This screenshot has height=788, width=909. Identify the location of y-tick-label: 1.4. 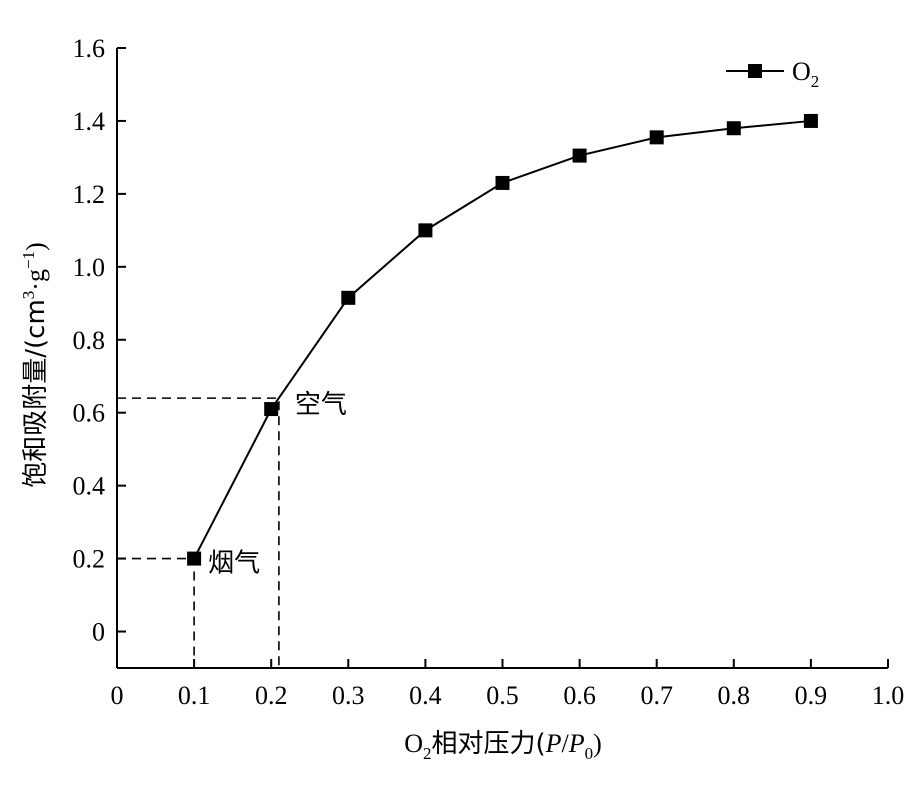
(89, 121).